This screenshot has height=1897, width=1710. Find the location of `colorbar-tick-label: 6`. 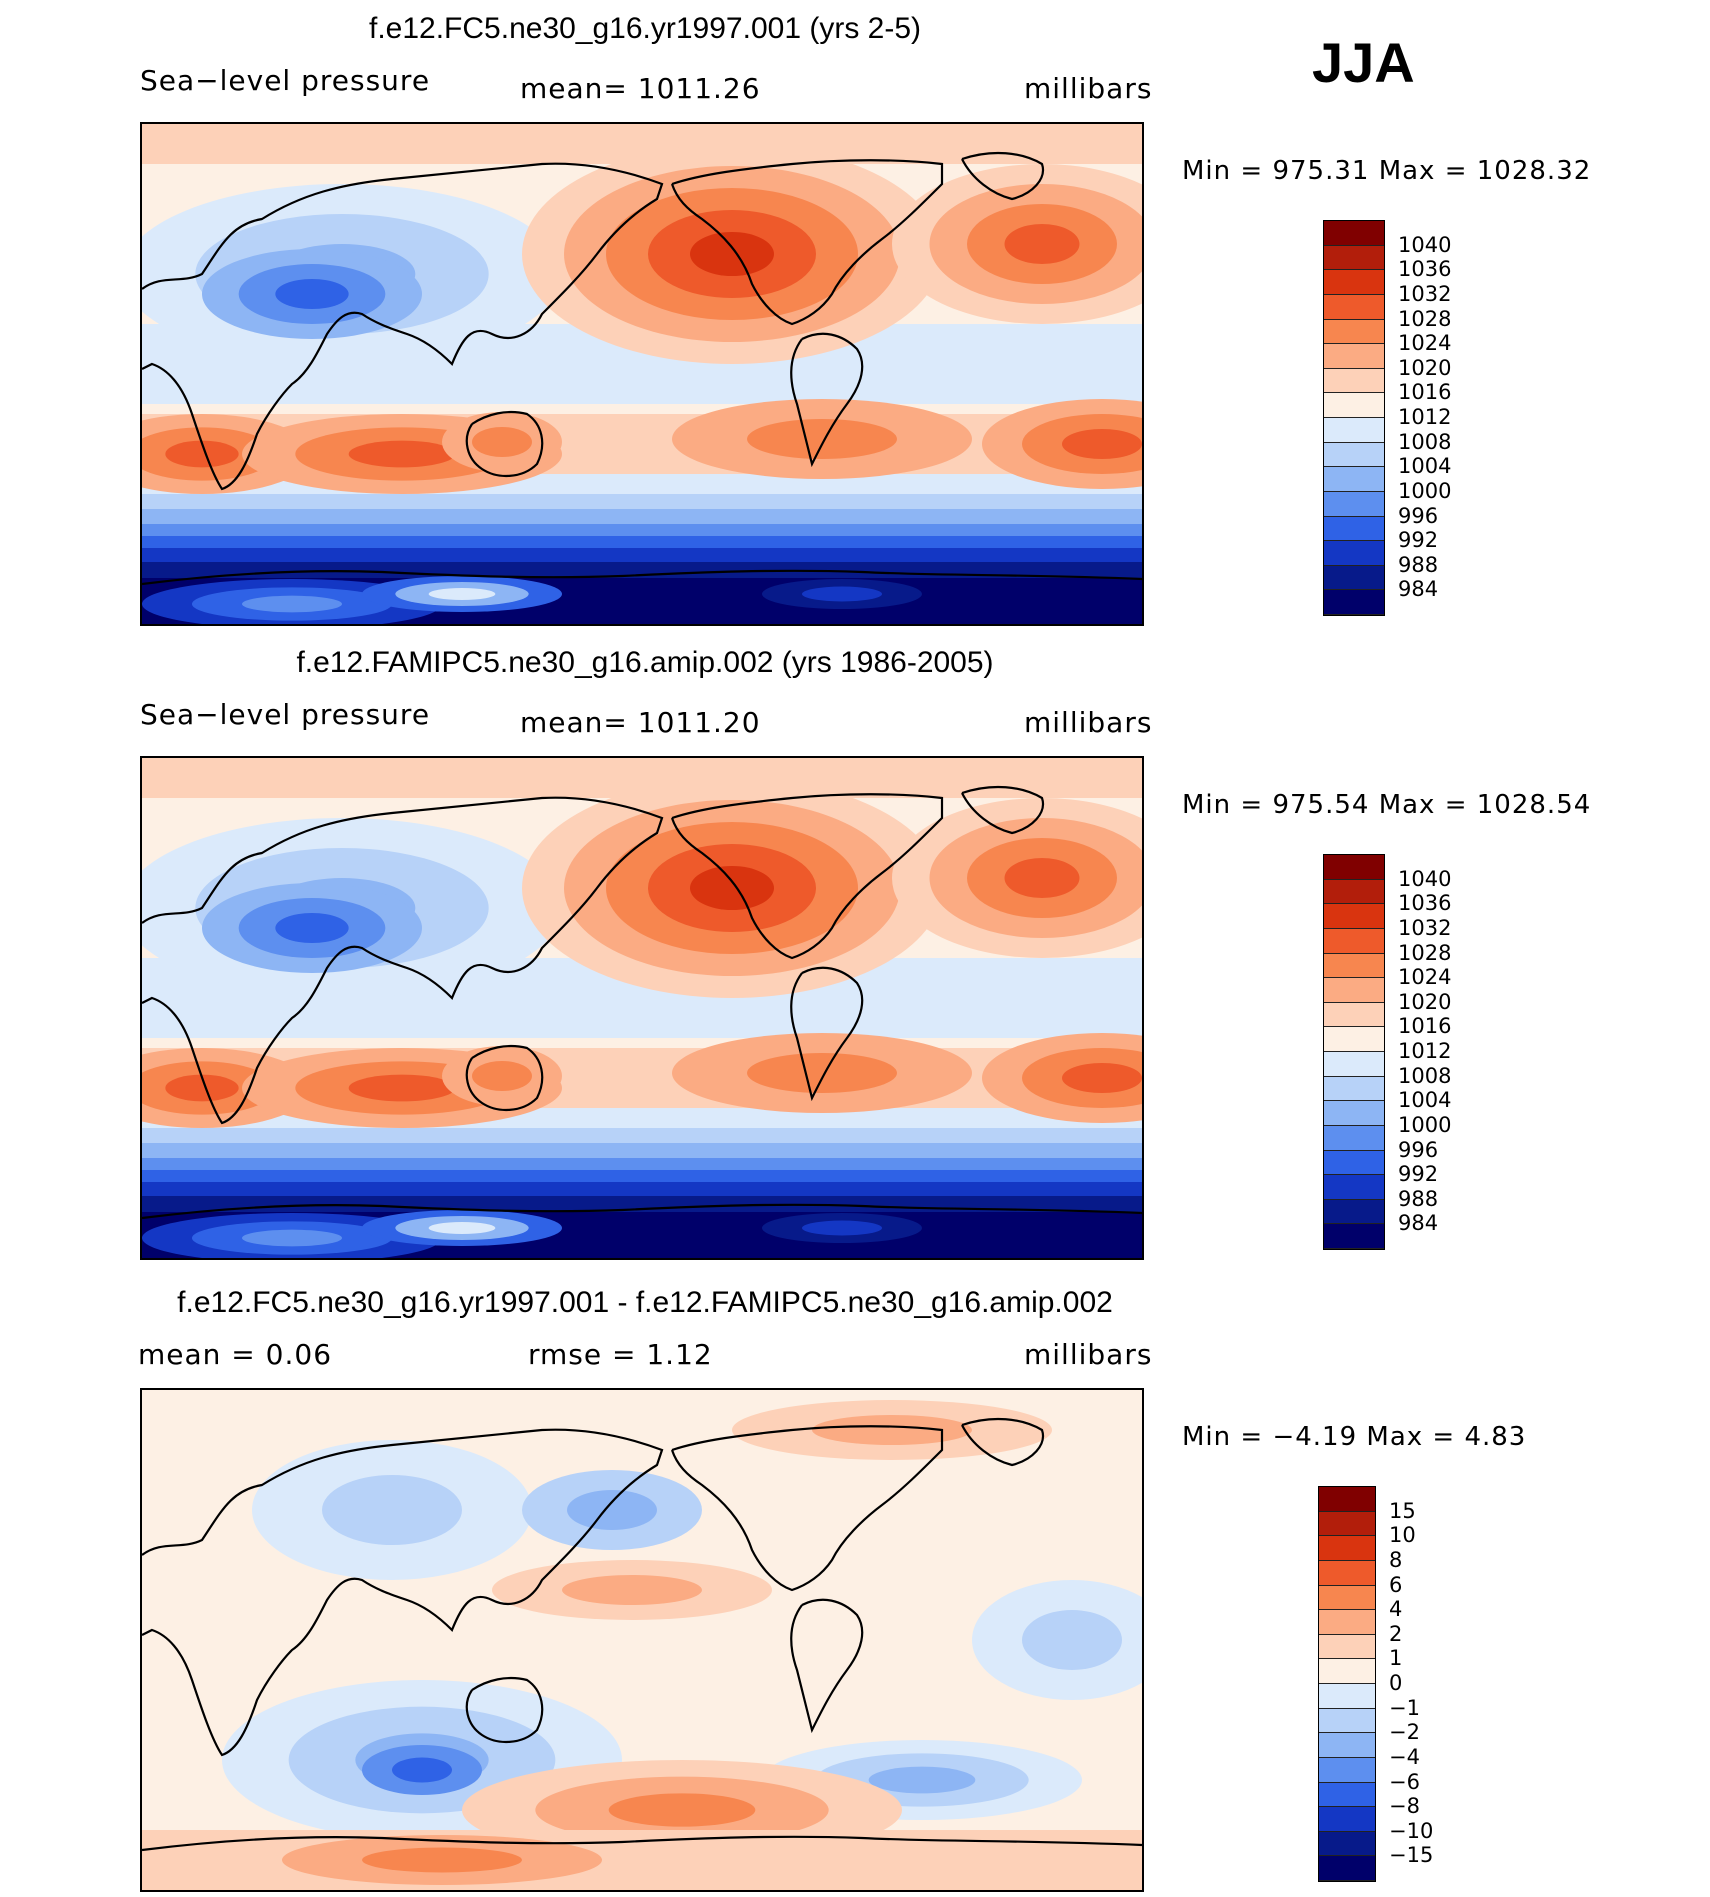

colorbar-tick-label: 6 is located at coordinates (1396, 1584).